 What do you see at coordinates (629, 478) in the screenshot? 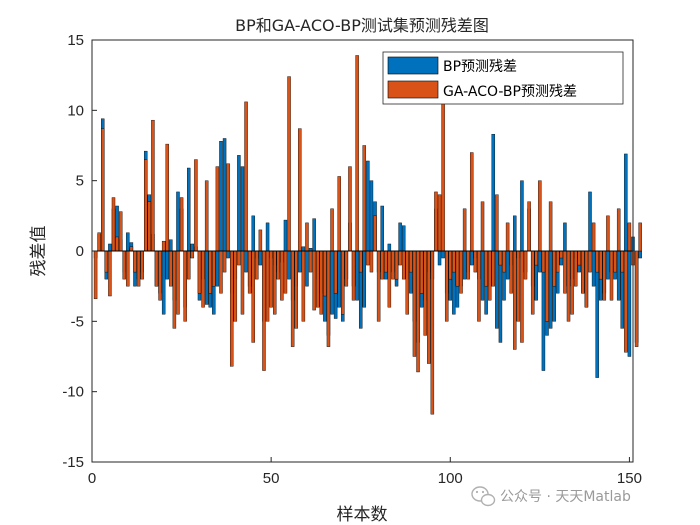
I see `x-tick-label: 150` at bounding box center [629, 478].